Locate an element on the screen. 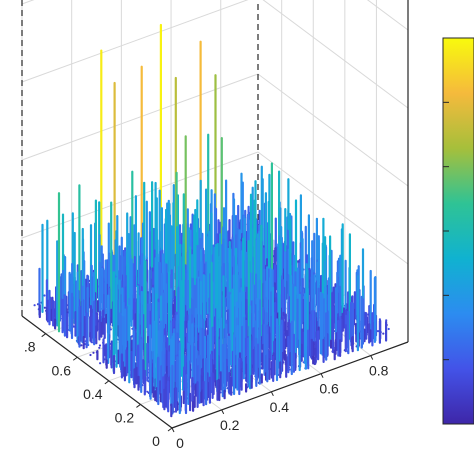 Image resolution: width=474 pixels, height=474 pixels. x-axis-ticks: 0 0.2 0.4 0.6 0.8 is located at coordinates (280, 403).